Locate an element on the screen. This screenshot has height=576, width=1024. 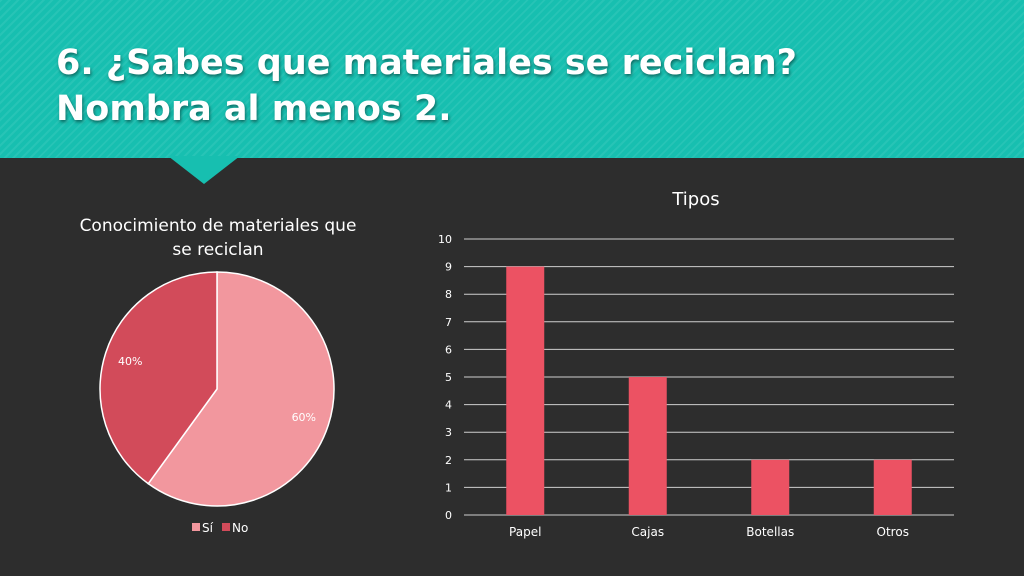
legend-label-si: Sí is located at coordinates (208, 528).